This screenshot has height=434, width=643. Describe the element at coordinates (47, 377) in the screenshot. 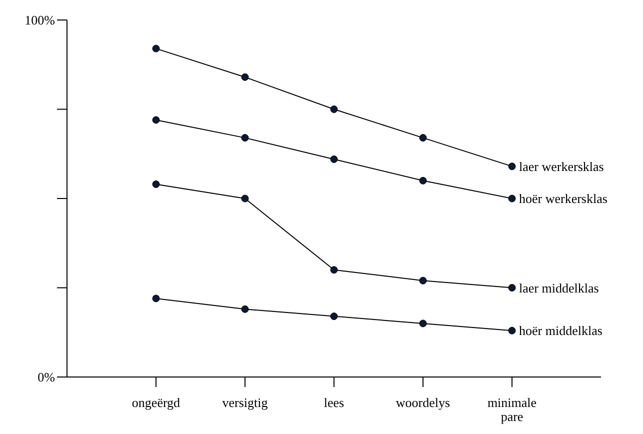

I see `y-tick-label: 0%` at that location.